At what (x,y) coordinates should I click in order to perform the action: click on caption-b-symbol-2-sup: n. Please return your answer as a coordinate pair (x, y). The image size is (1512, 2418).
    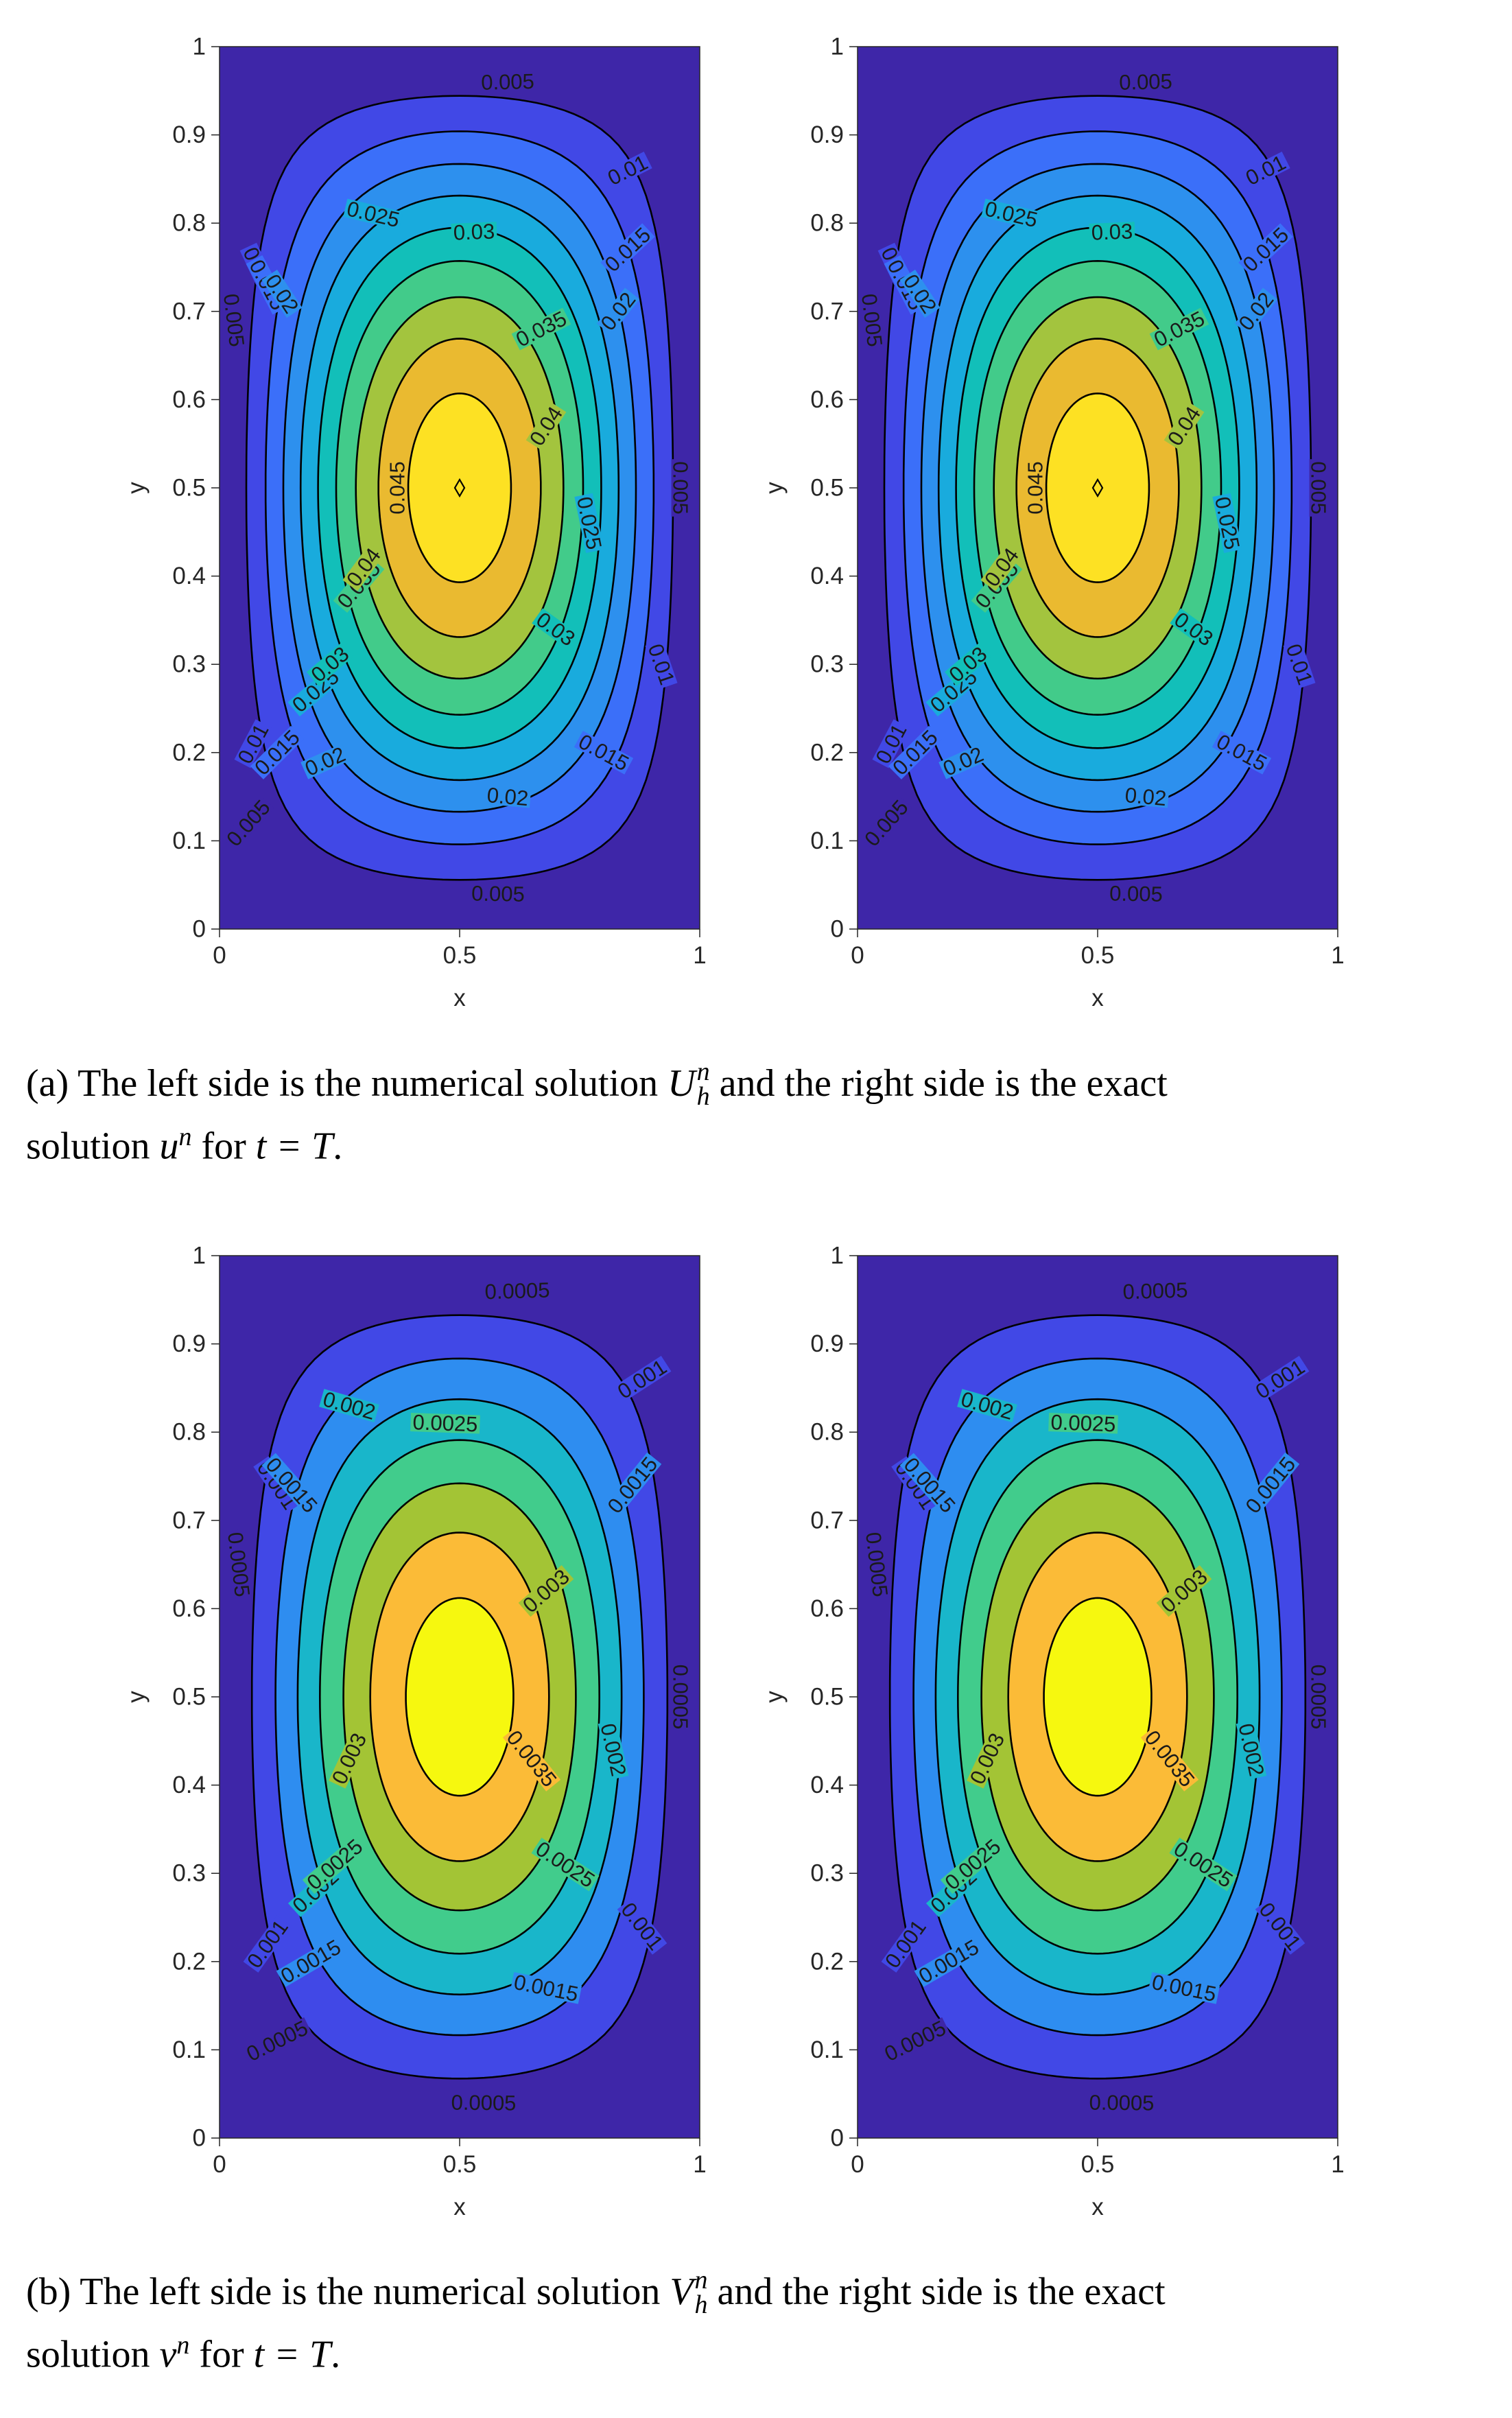
    Looking at the image, I should click on (183, 2345).